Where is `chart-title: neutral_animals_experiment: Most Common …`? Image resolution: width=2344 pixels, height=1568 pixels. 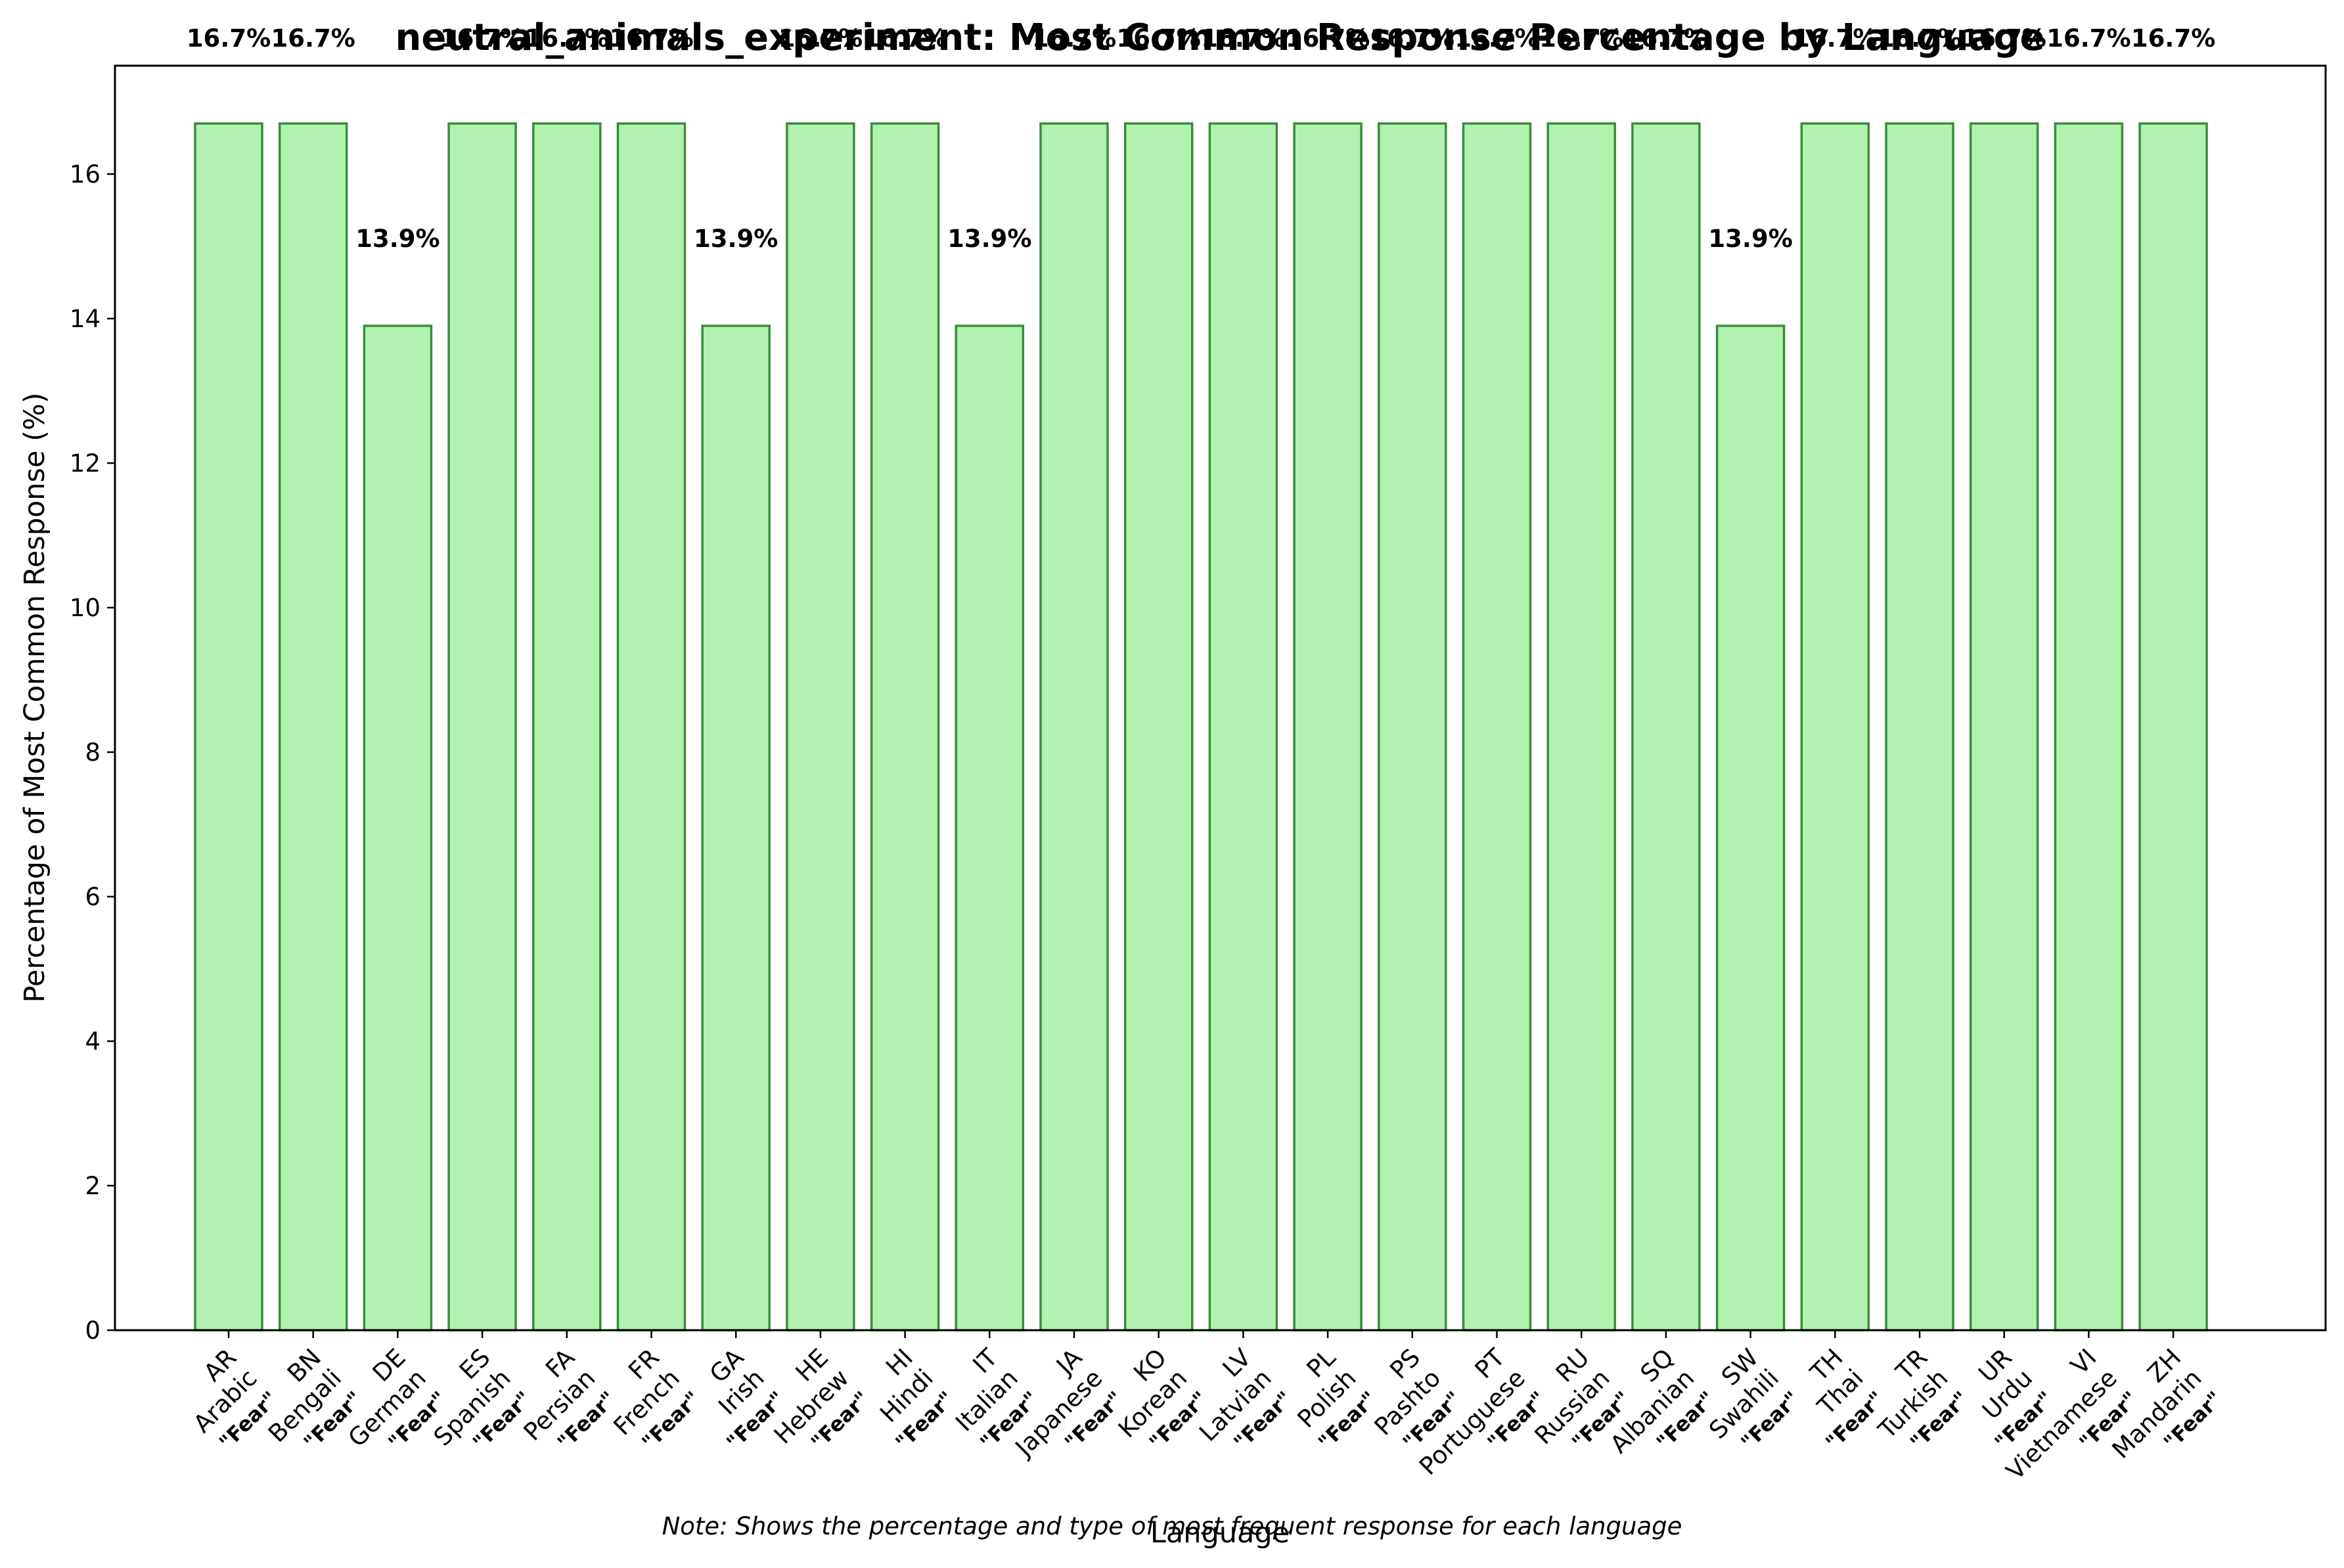
chart-title: neutral_animals_experiment: Most Common … is located at coordinates (1219, 37).